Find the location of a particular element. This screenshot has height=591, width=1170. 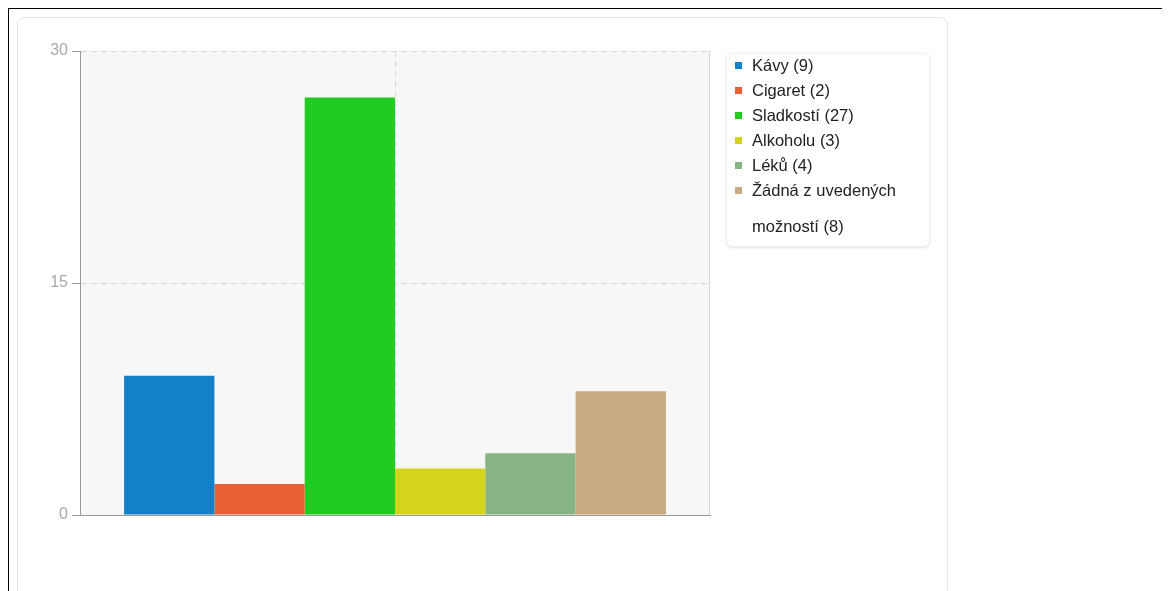

legend-label: Léků (4) is located at coordinates (782, 165).